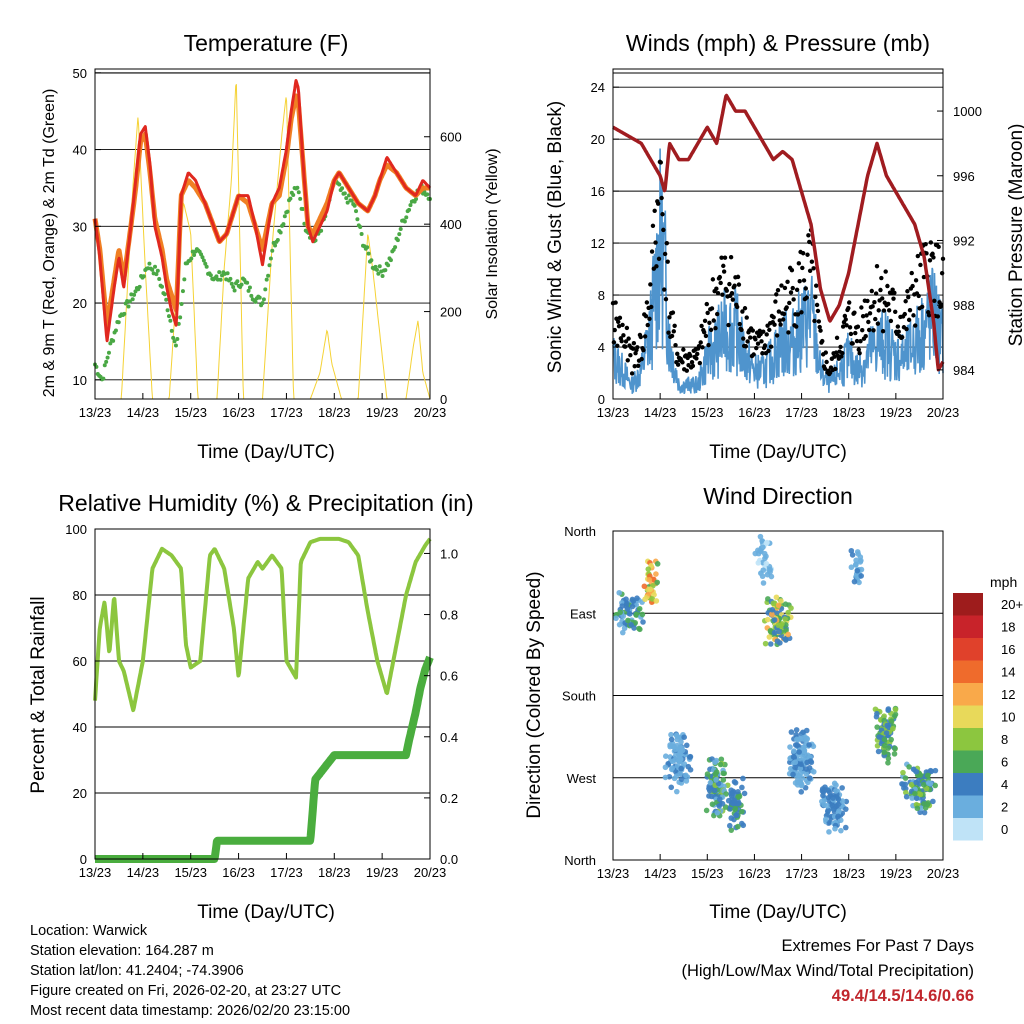 Image resolution: width=1024 pixels, height=1024 pixels. What do you see at coordinates (334, 412) in the screenshot?
I see `temp-xtick-label: 18/23` at bounding box center [334, 412].